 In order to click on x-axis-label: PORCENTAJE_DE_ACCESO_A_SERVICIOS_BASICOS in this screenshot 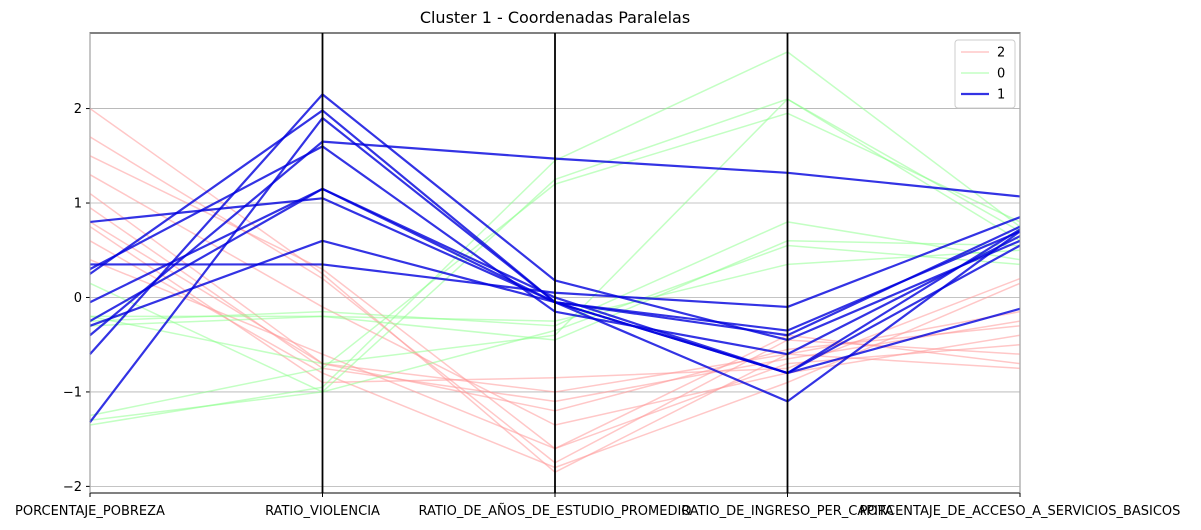, I will do `click(1020, 511)`.